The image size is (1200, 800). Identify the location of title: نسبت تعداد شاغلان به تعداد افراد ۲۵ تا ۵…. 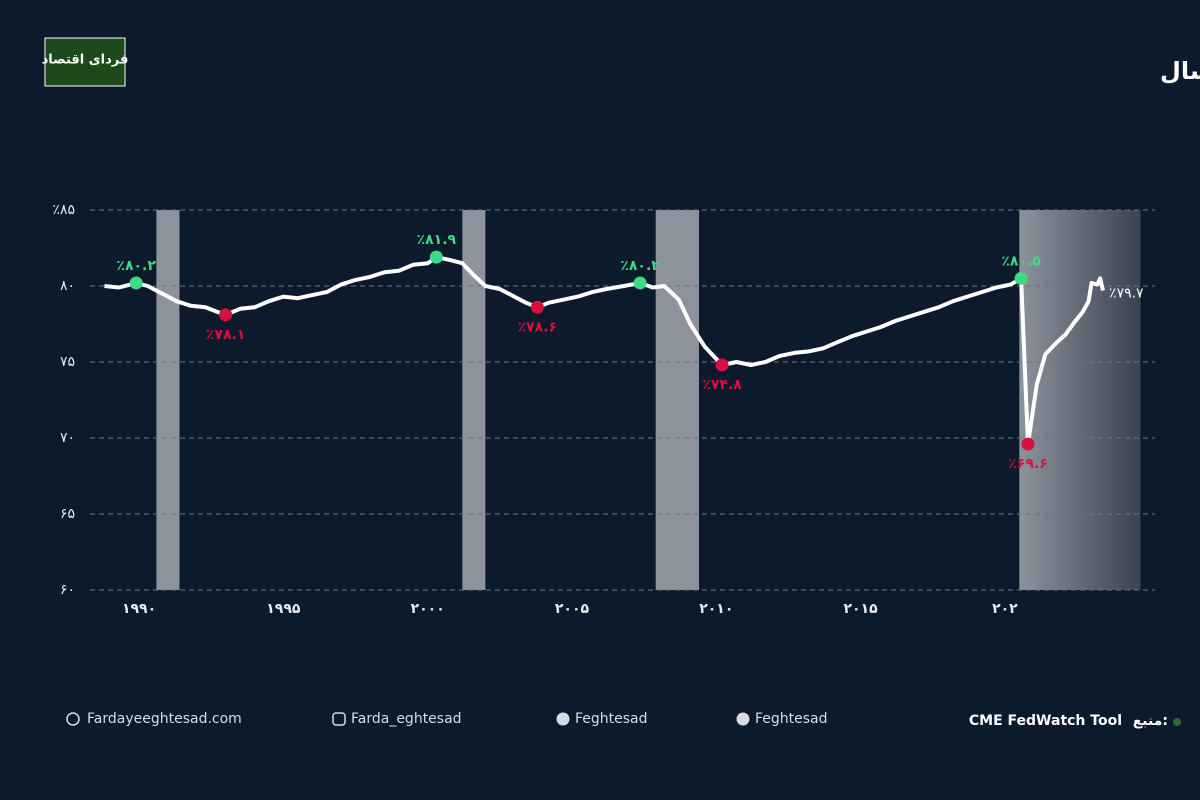
(1180, 71).